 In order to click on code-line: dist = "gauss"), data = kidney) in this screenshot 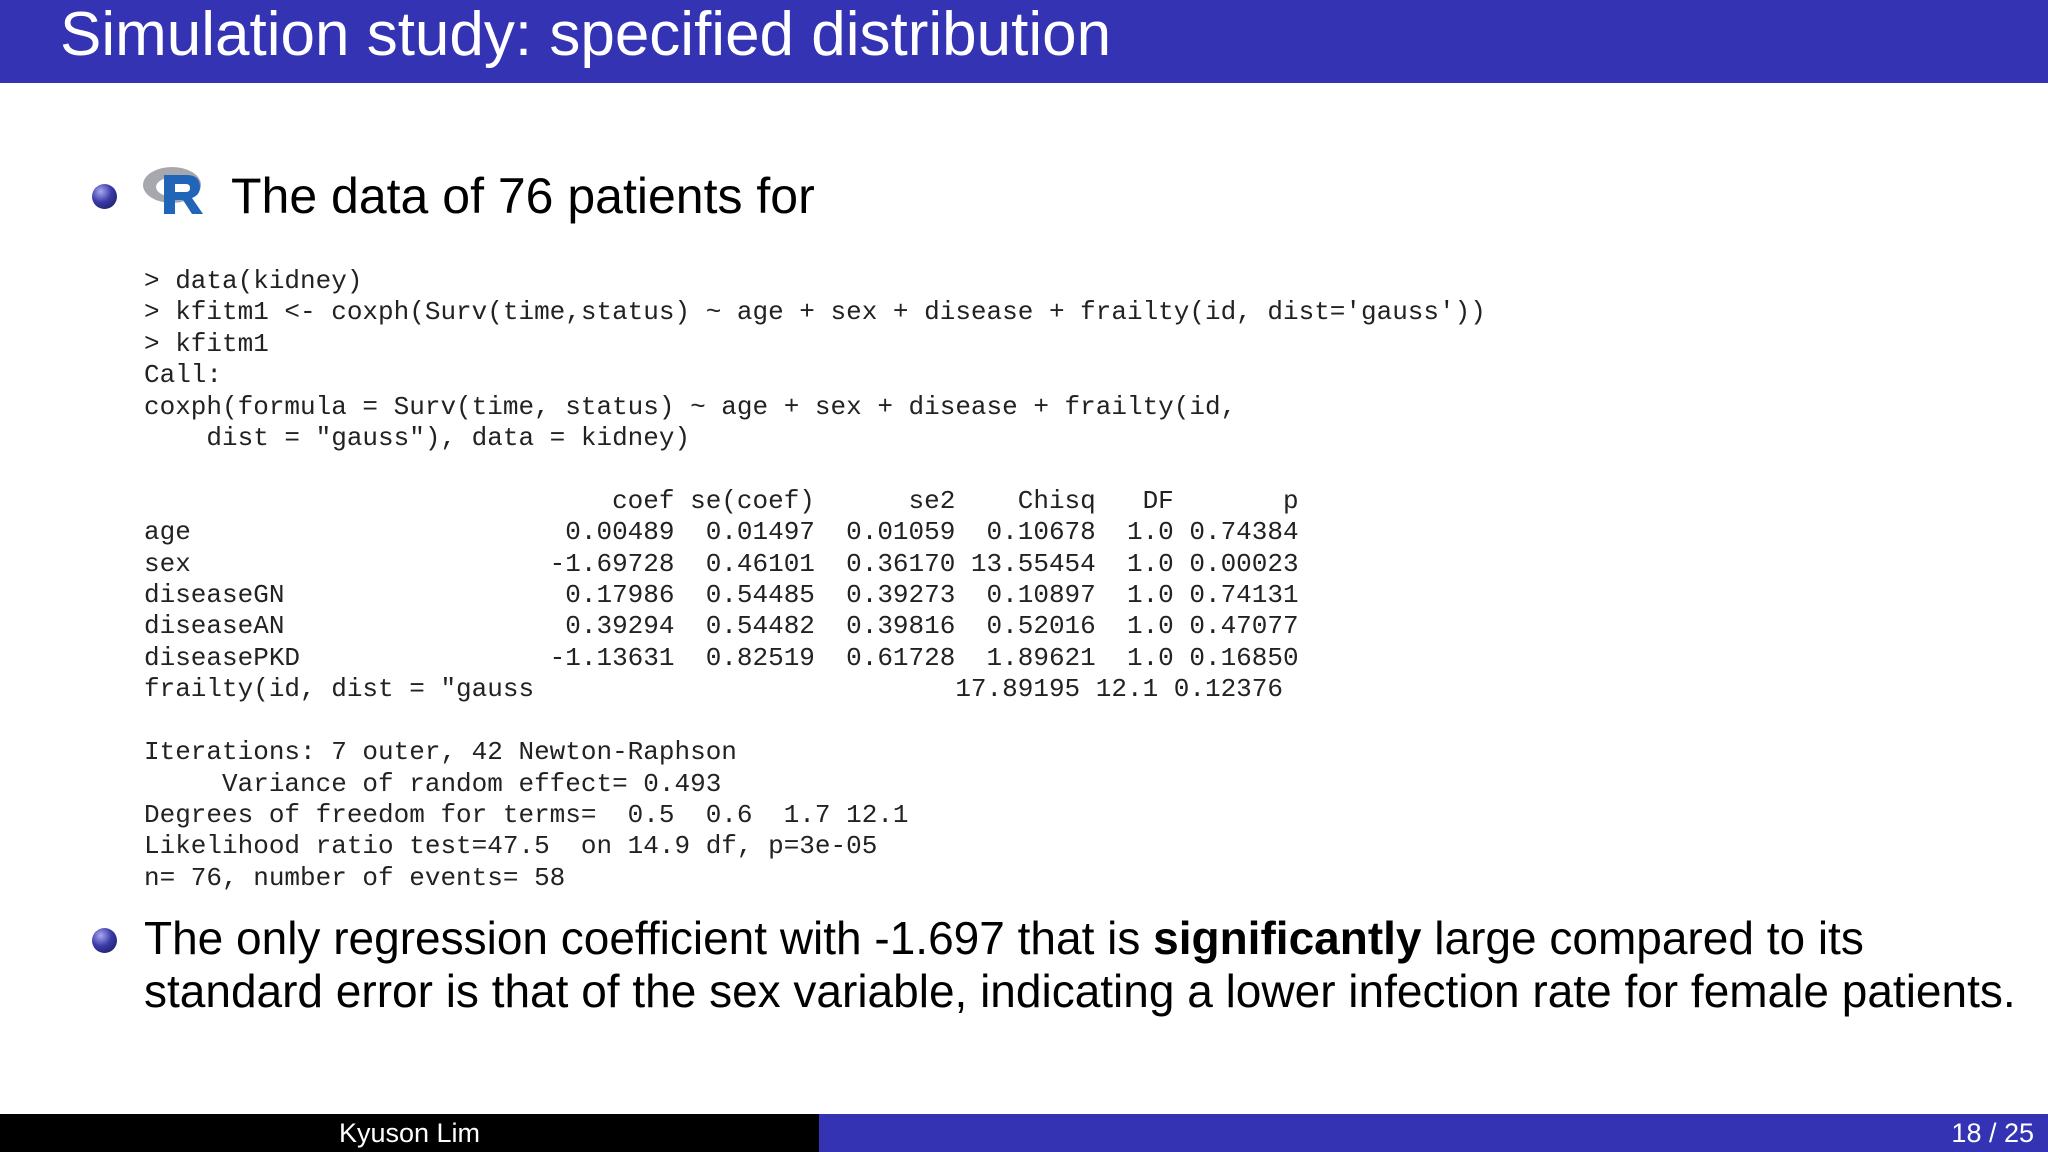, I will do `click(417, 438)`.